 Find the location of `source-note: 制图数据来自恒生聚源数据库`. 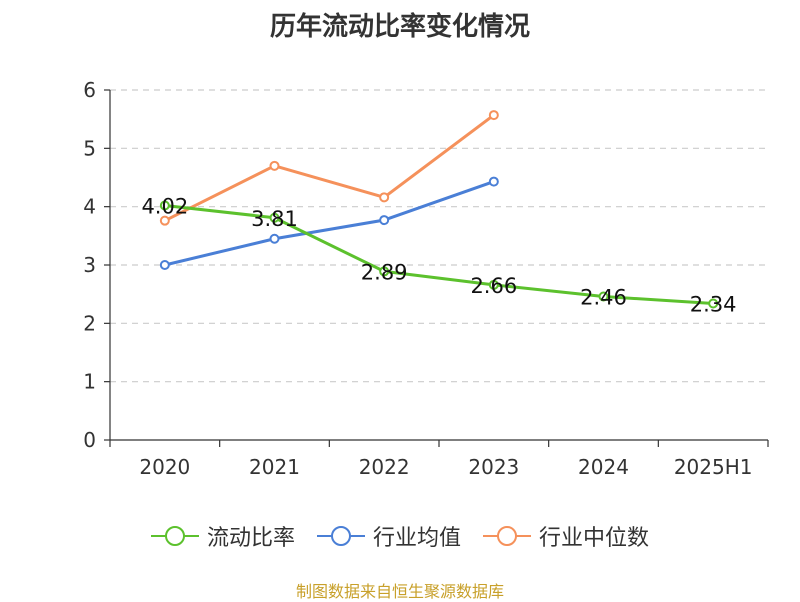

source-note: 制图数据来自恒生聚源数据库 is located at coordinates (399, 591).